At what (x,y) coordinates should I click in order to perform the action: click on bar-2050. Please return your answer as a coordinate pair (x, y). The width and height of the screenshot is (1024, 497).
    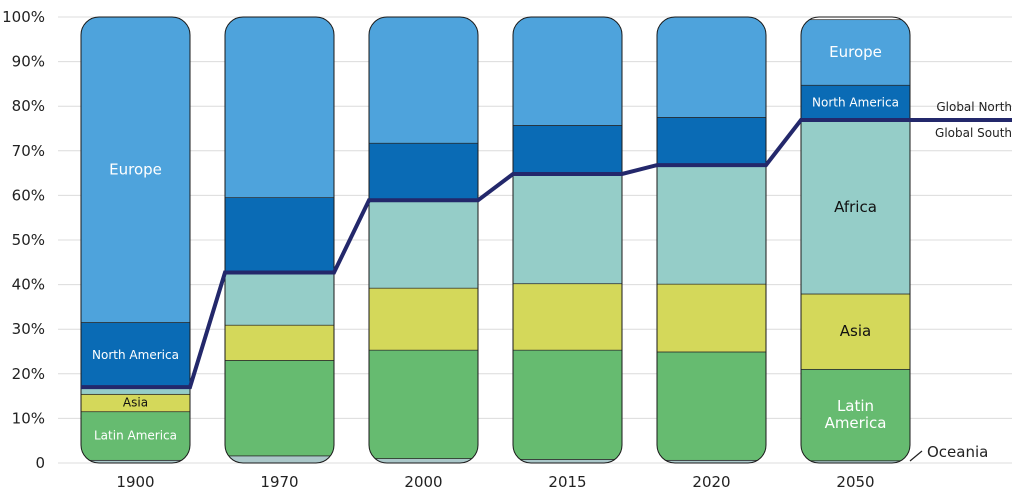
    Looking at the image, I should click on (855, 241).